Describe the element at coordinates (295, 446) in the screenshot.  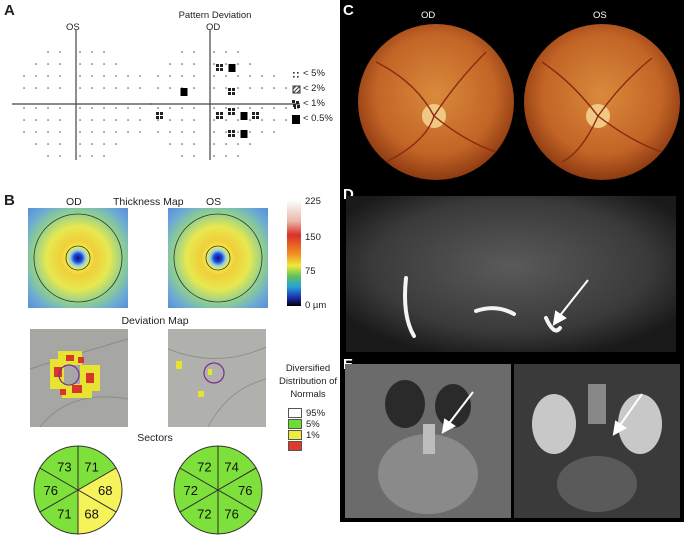
I see `ddn-swatch-red` at that location.